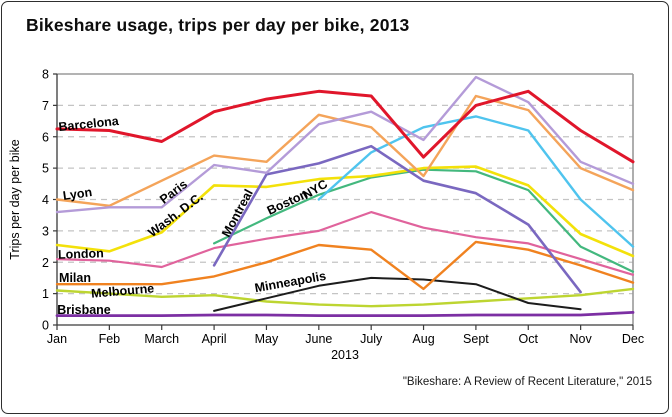  I want to click on y-tick-label: 0, so click(45, 326).